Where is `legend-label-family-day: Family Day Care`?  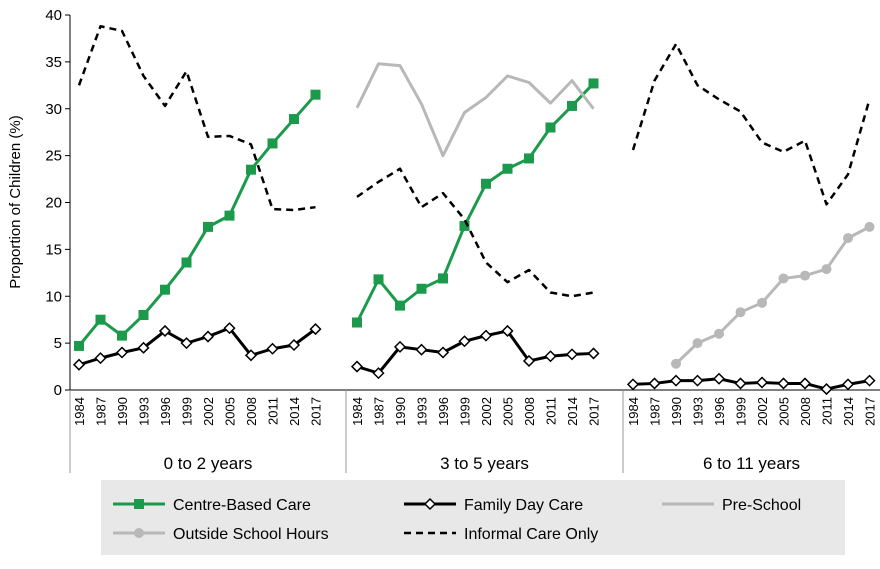
legend-label-family-day: Family Day Care is located at coordinates (523, 505).